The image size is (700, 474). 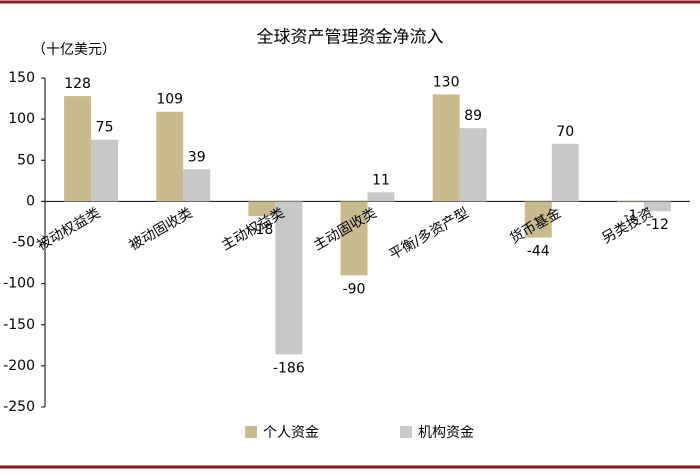 What do you see at coordinates (169, 100) in the screenshot?
I see `value-label: 109` at bounding box center [169, 100].